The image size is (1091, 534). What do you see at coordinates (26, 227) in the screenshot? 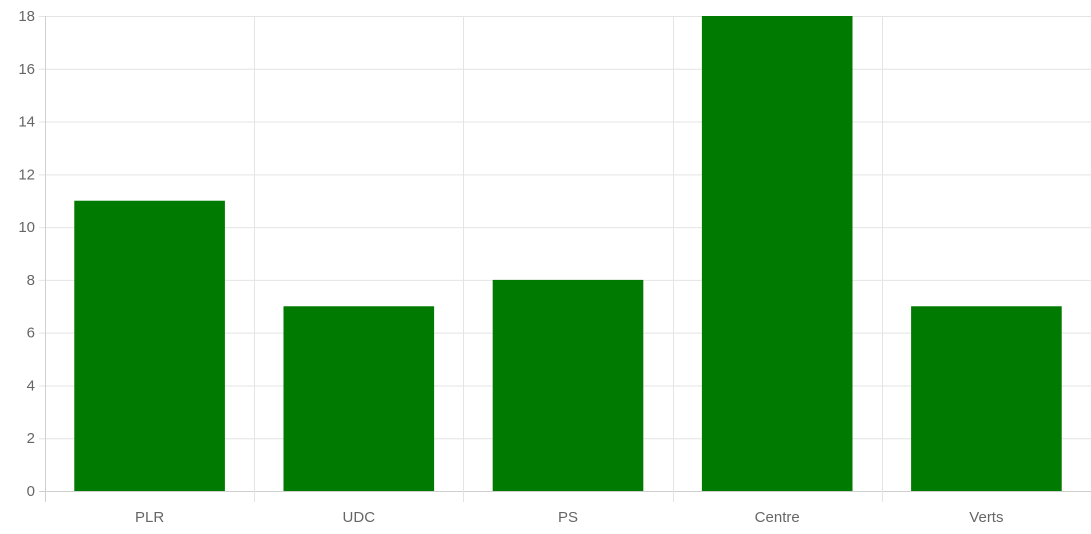
I see `y-tick-label: 10` at bounding box center [26, 227].